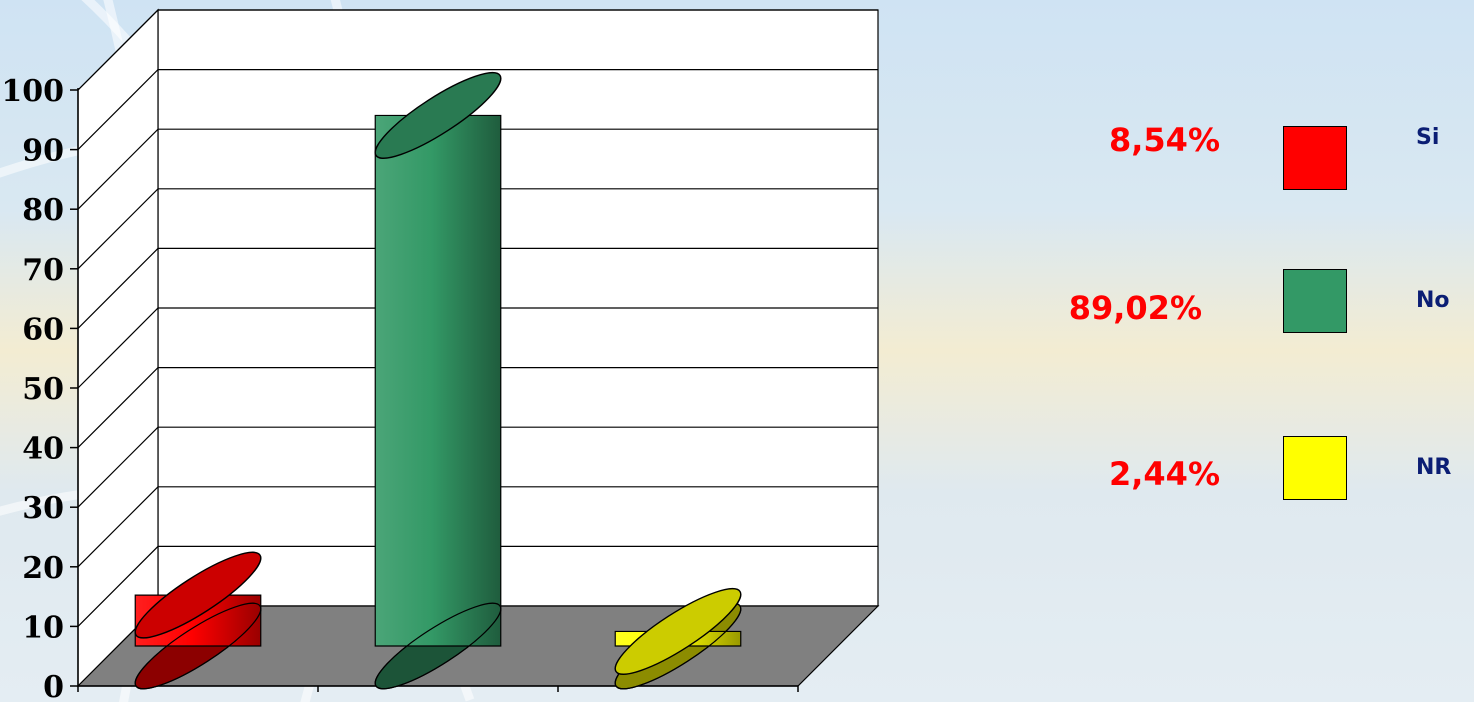 The image size is (1474, 702). Describe the element at coordinates (43, 389) in the screenshot. I see `y-tick-label: 50` at that location.